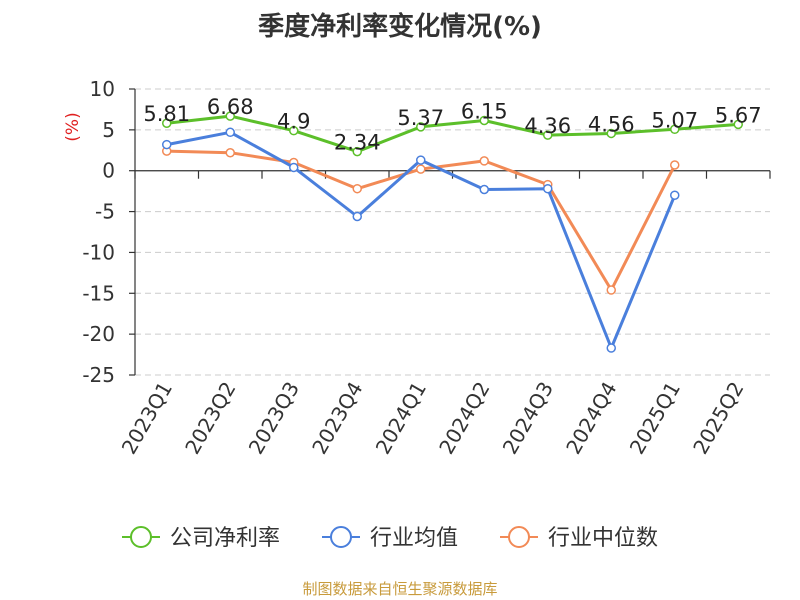 This screenshot has width=800, height=600. Describe the element at coordinates (98, 252) in the screenshot. I see `y-tick-label: -10` at that location.